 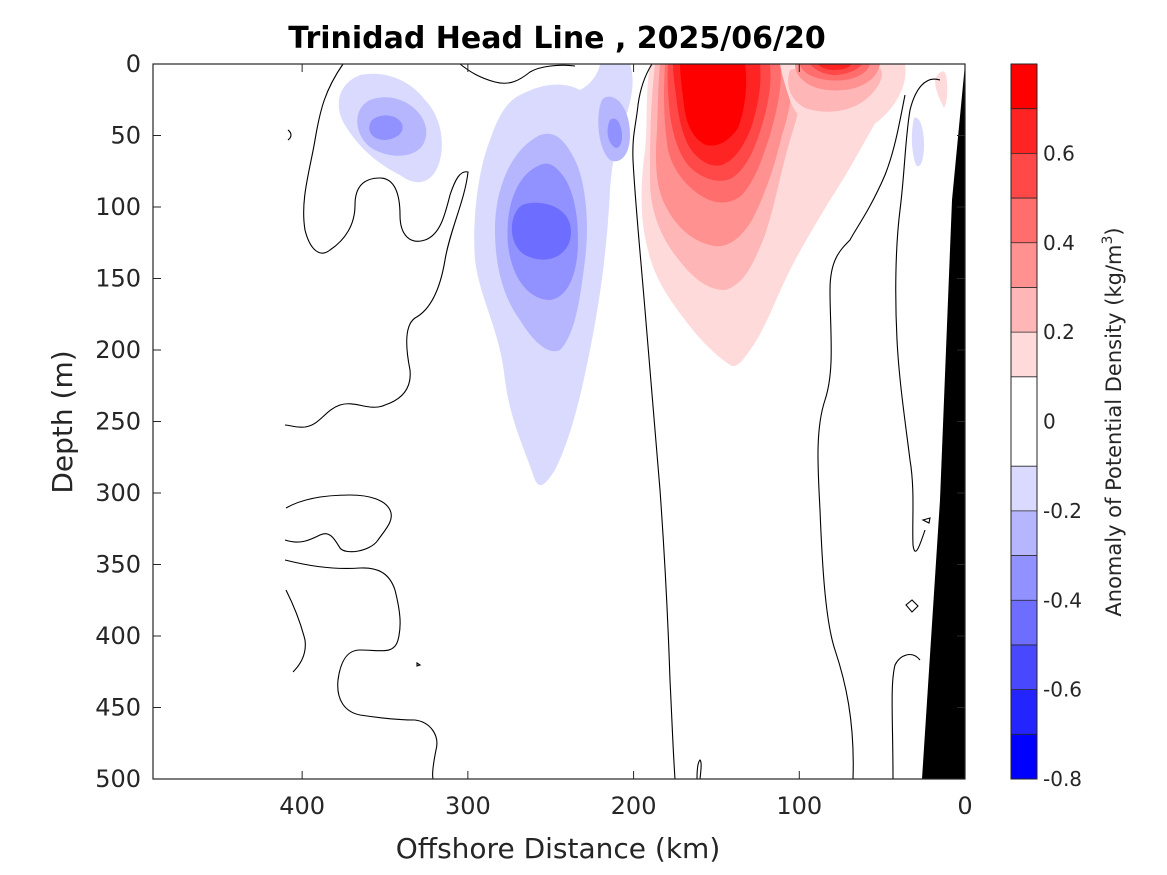 What do you see at coordinates (964, 806) in the screenshot?
I see `x-tick-label: 0` at bounding box center [964, 806].